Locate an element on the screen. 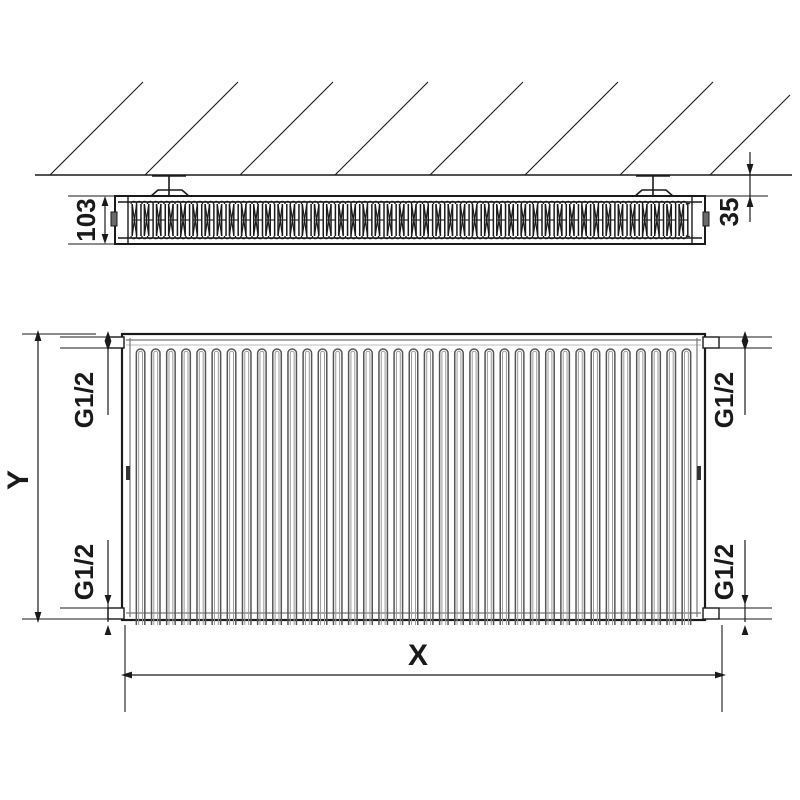 Image resolution: width=800 pixels, height=800 pixels. wall-hatching is located at coordinates (420, 128).